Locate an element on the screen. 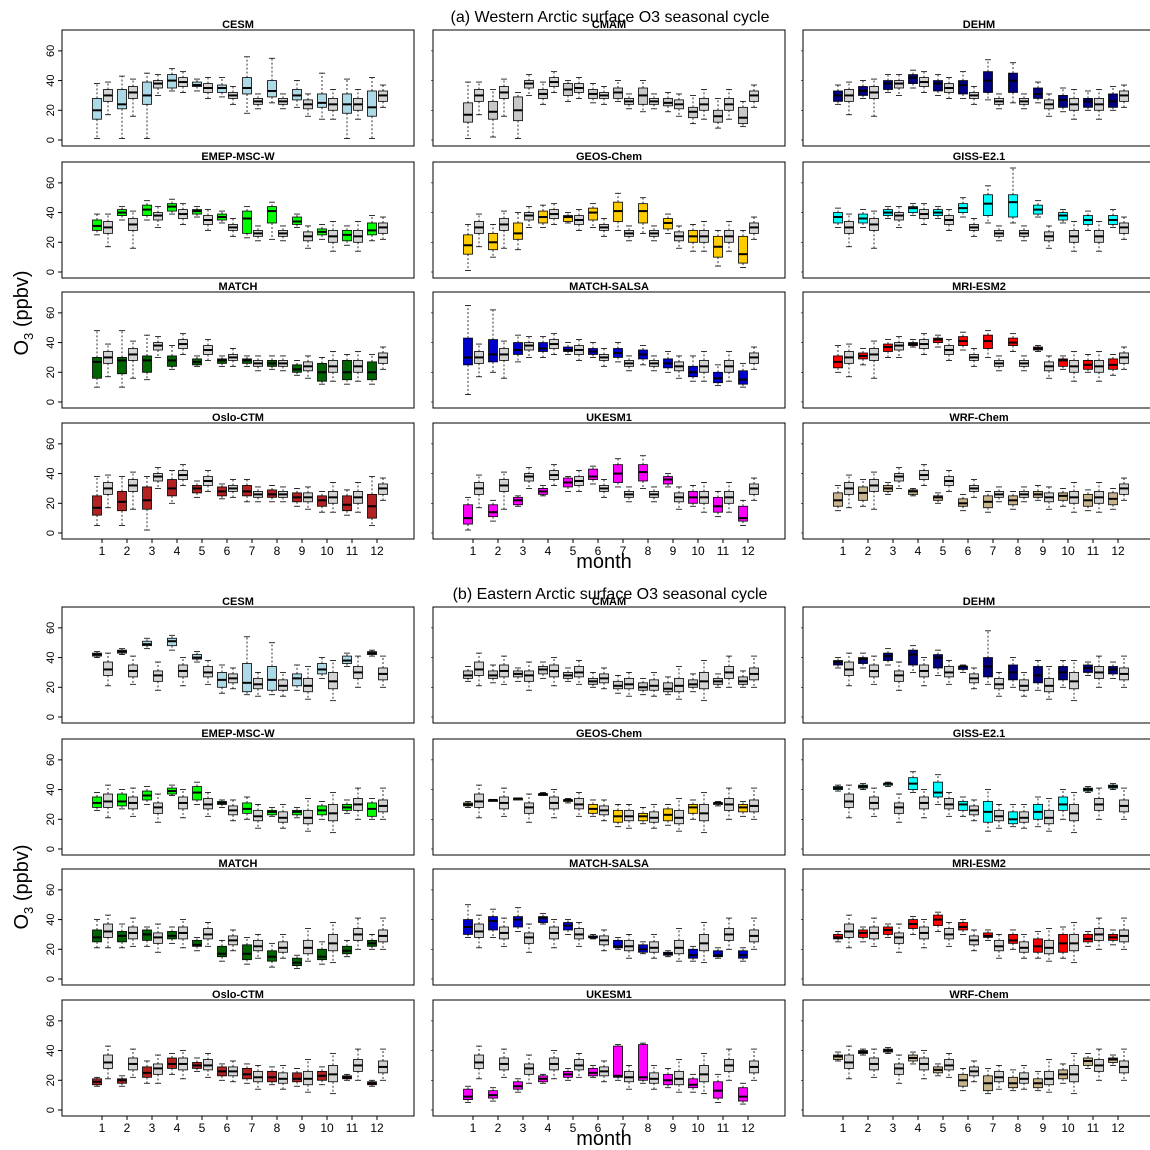 Image resolution: width=1150 pixels, height=1150 pixels. ytick-label: 20 is located at coordinates (51, 687).